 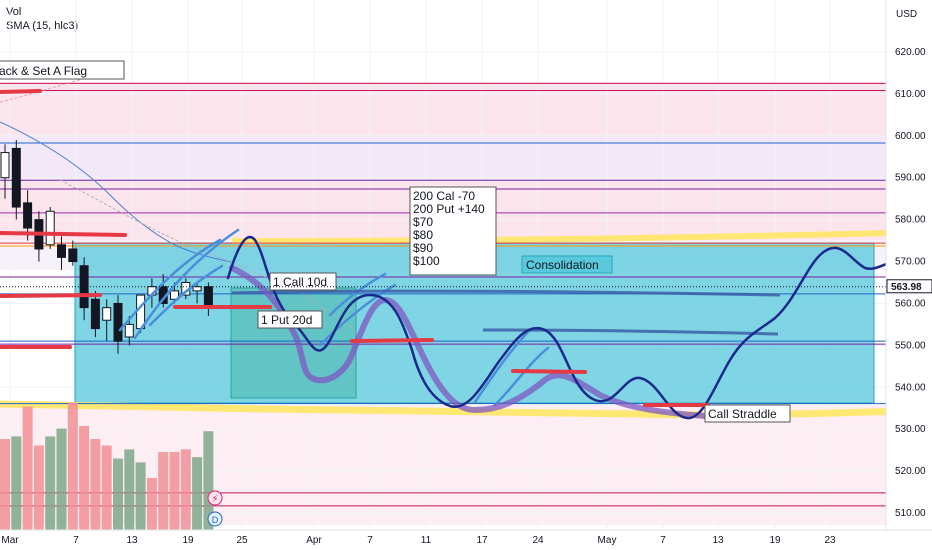 I want to click on candles, so click(x=106, y=247).